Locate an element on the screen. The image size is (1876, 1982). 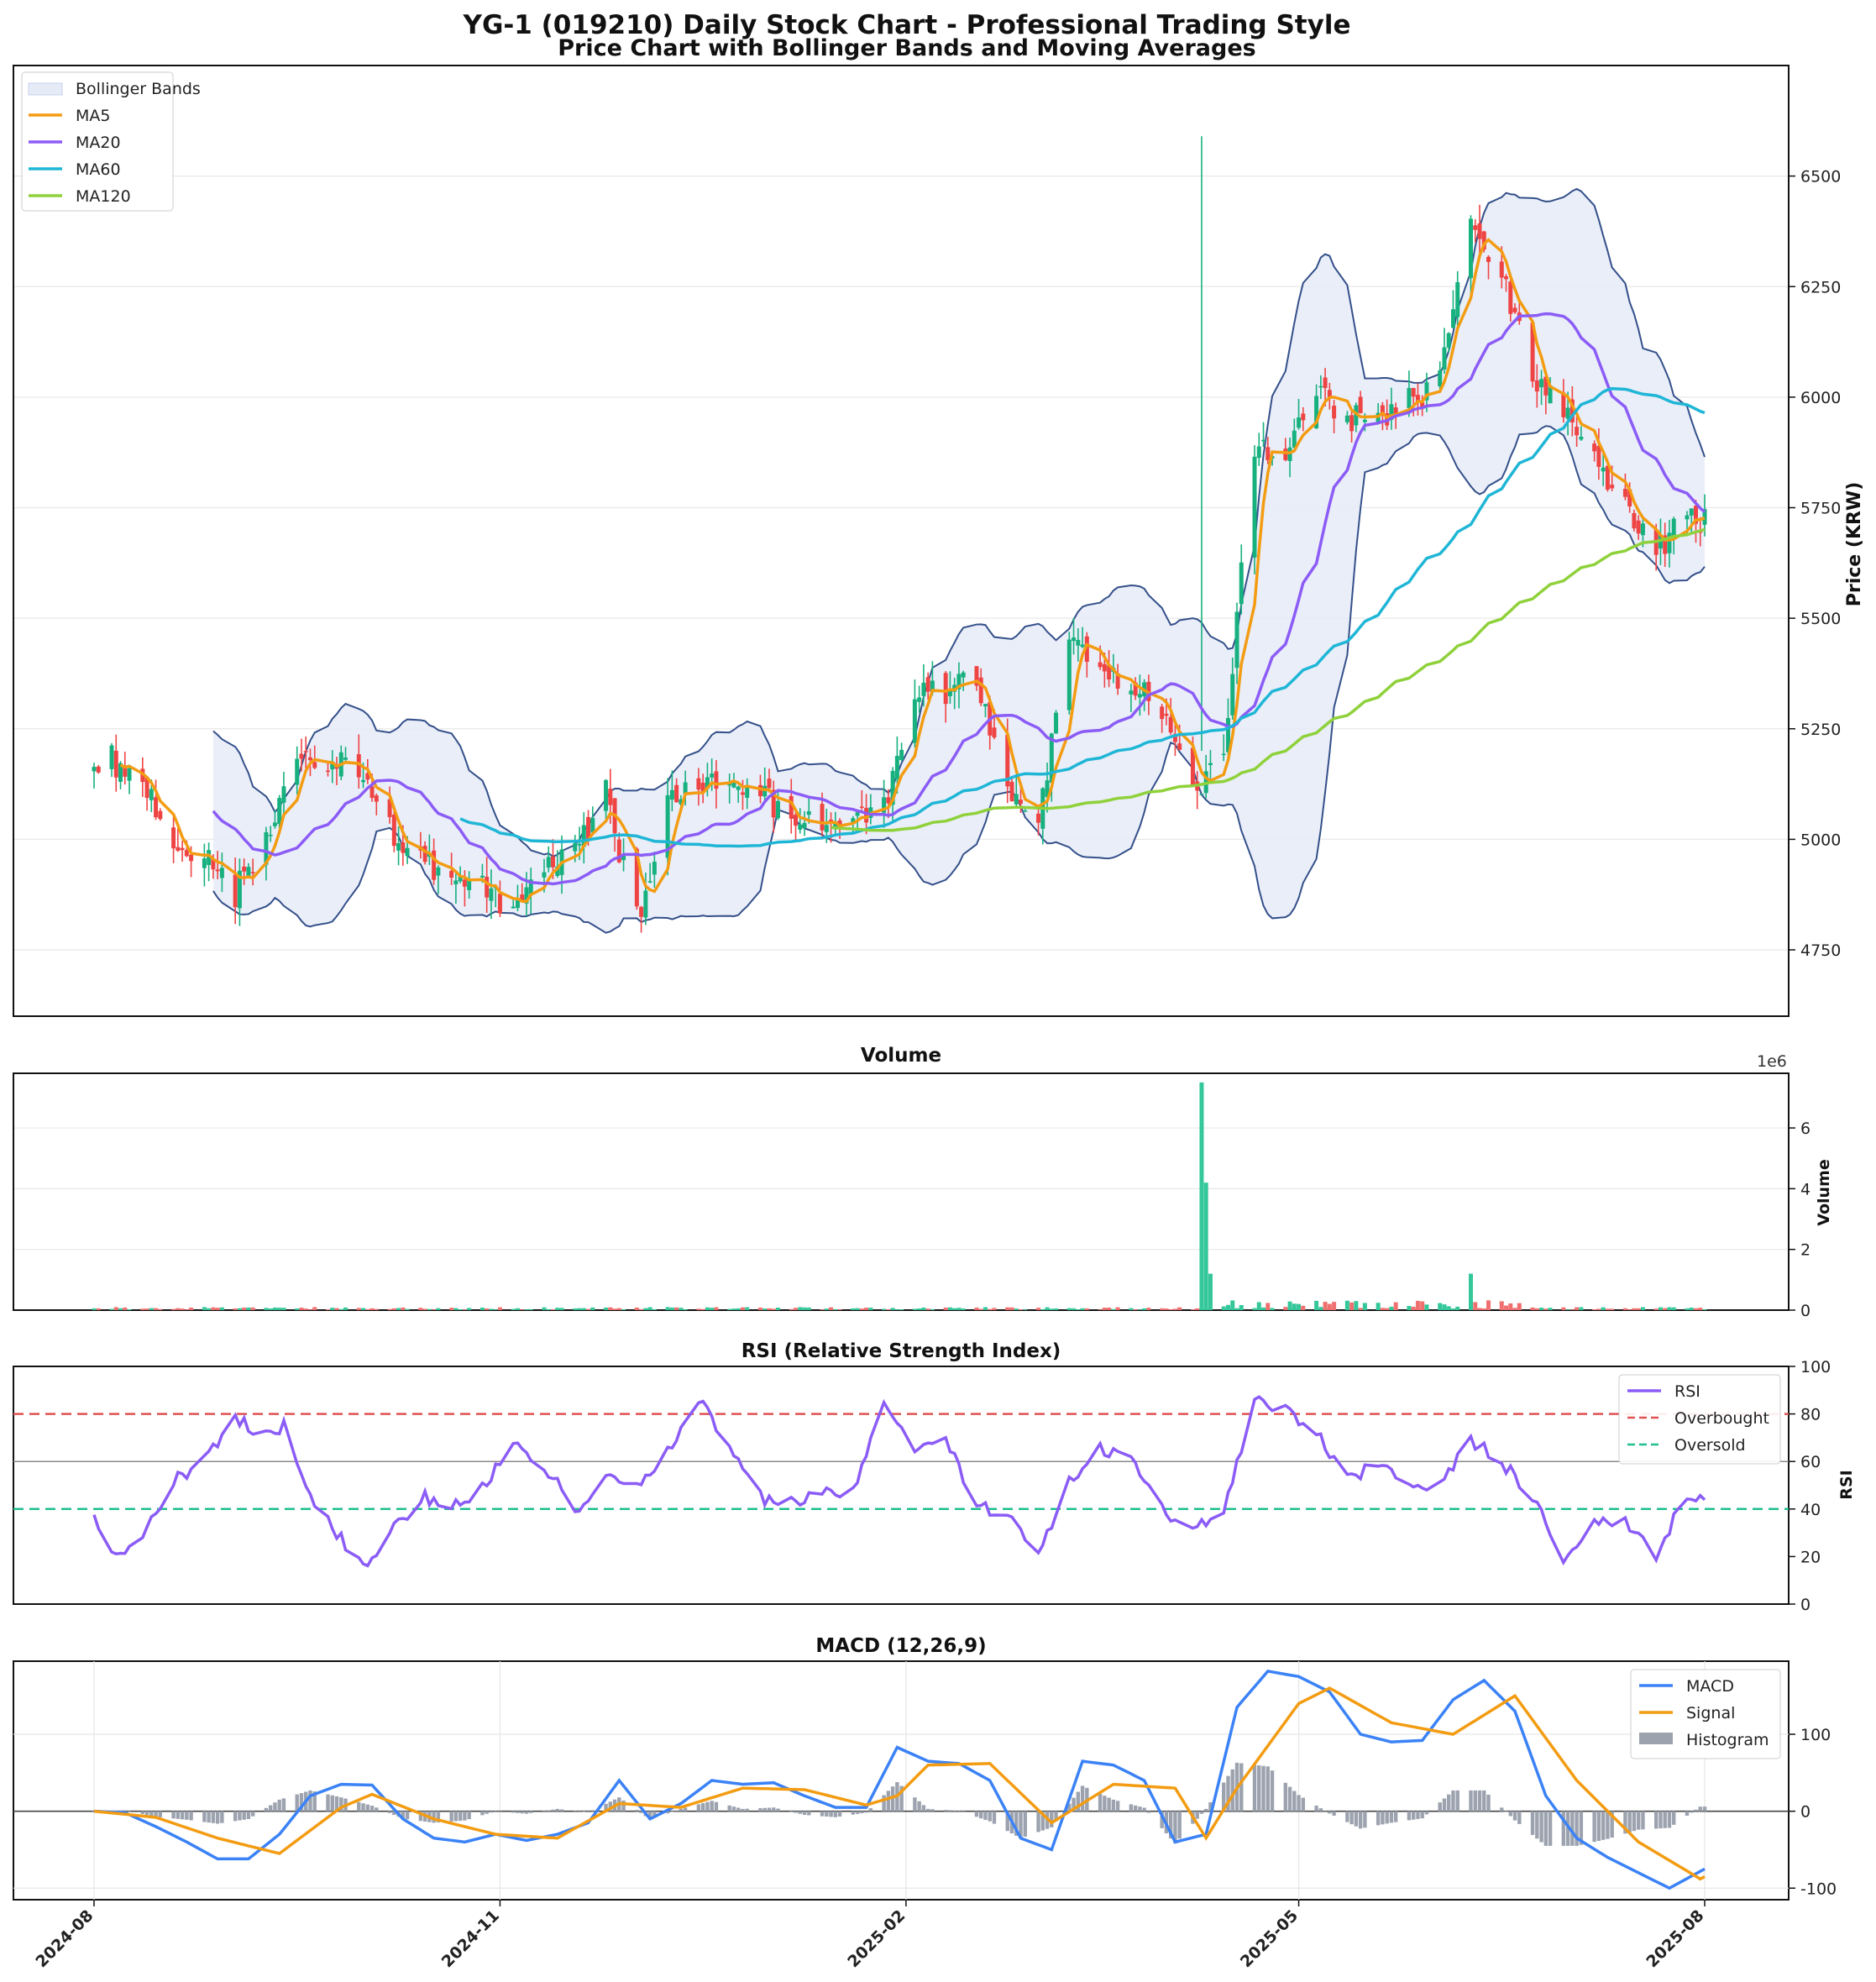
x-tick-label: 2025-02 is located at coordinates (877, 1939).